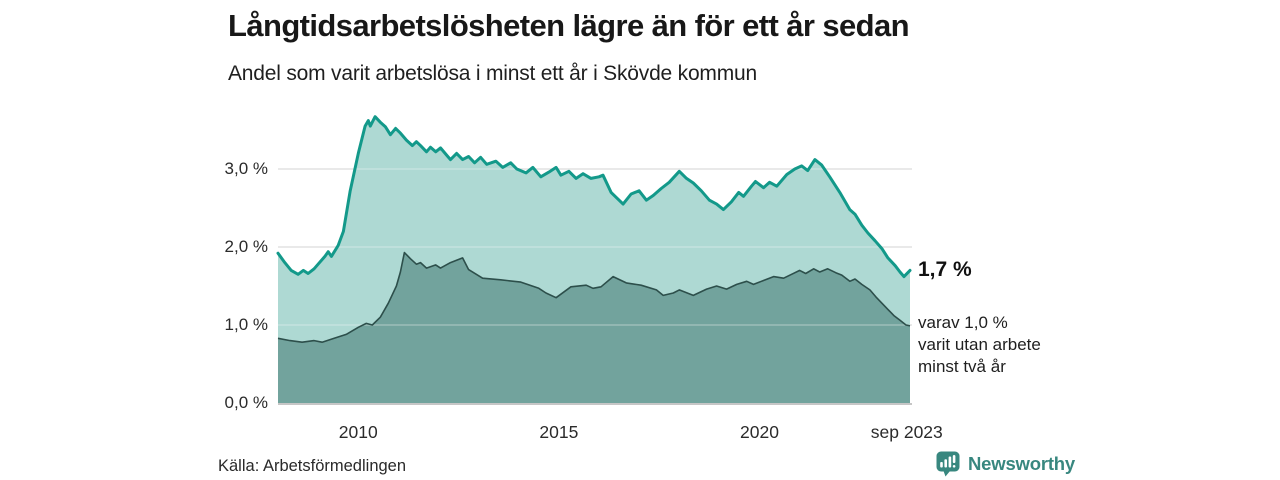 The height and width of the screenshot is (480, 1280). I want to click on x-axis-tick-label: sep 2023, so click(906, 432).